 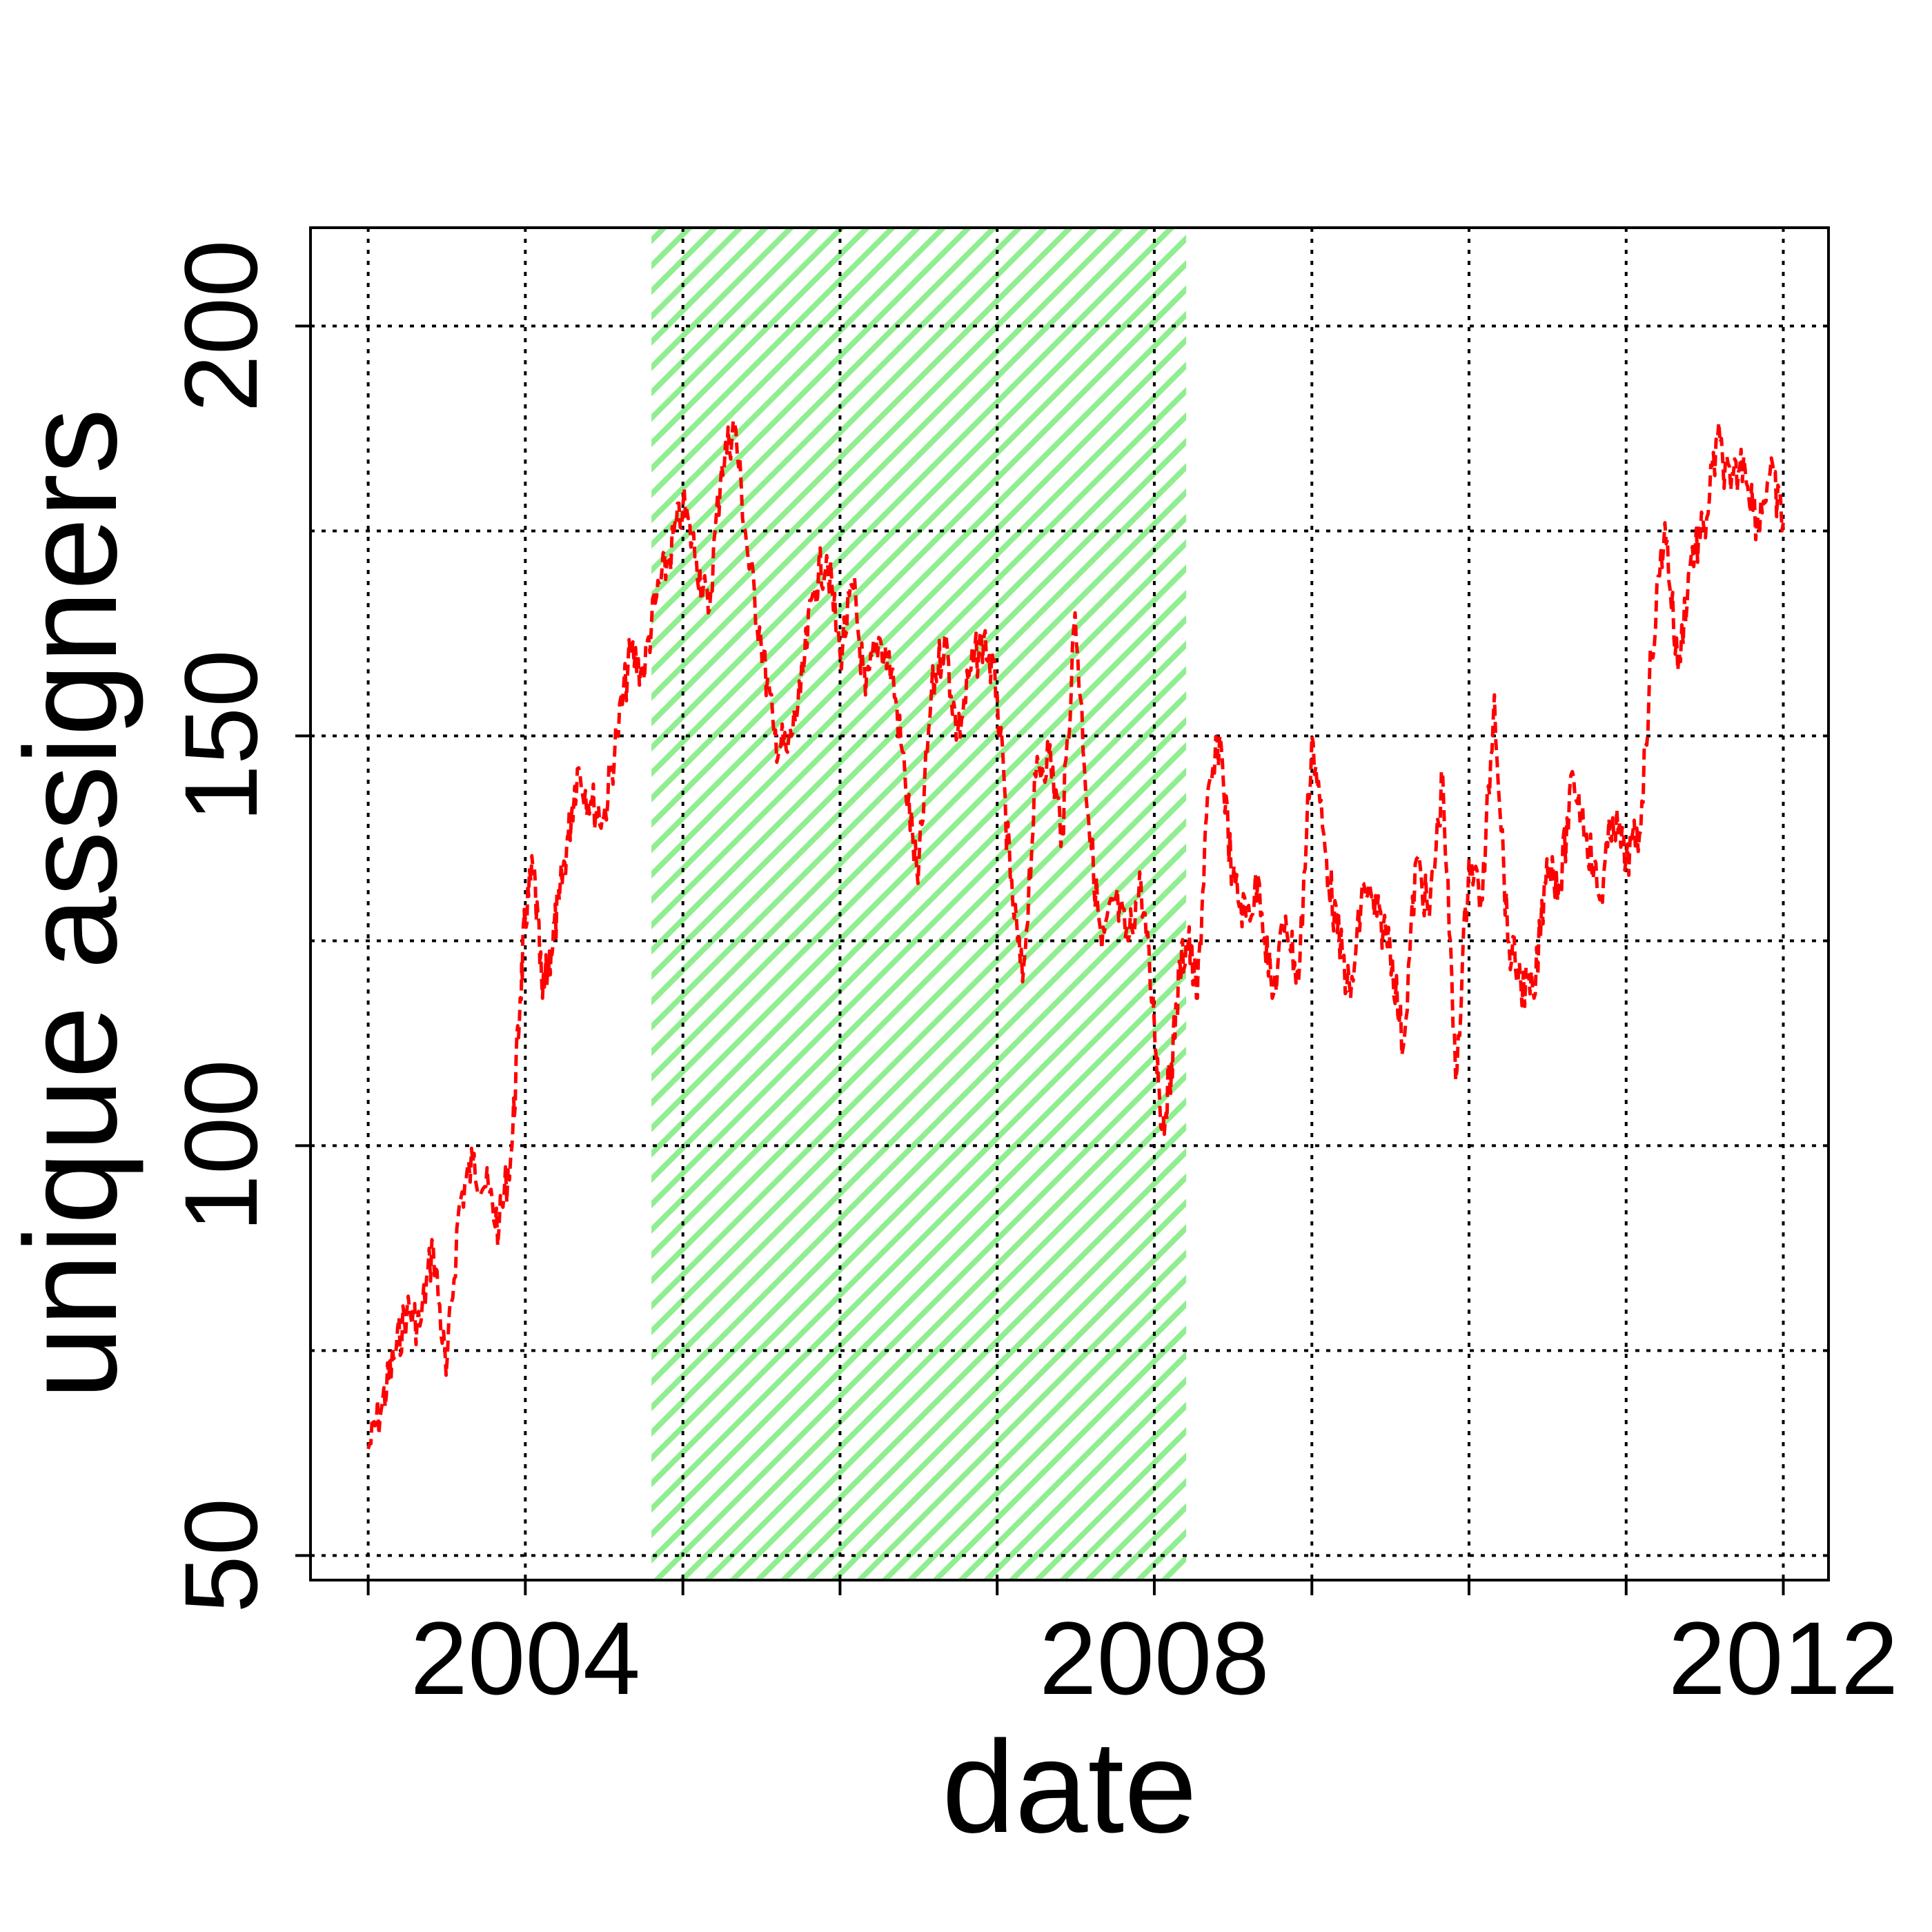 I want to click on x-axis-title: date, so click(x=1069, y=1787).